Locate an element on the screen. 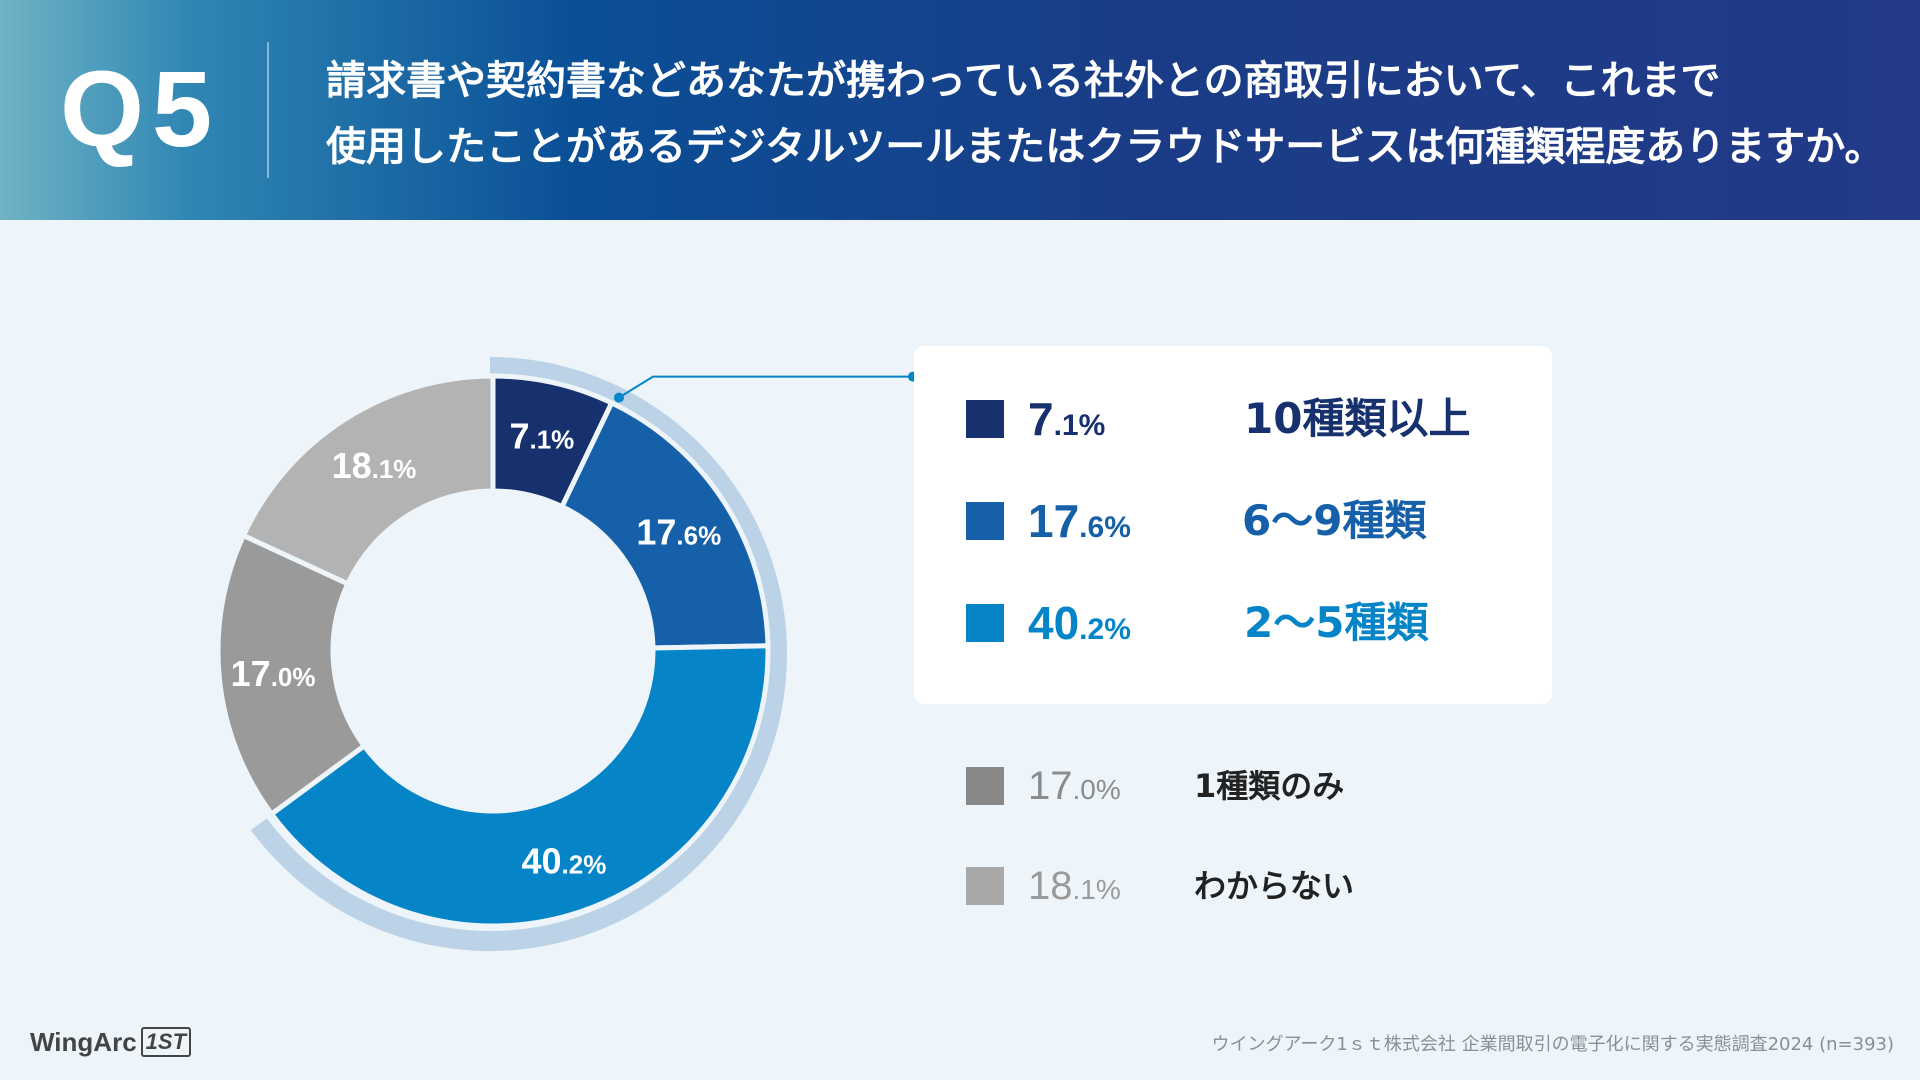  leader-dot-start is located at coordinates (619, 397).